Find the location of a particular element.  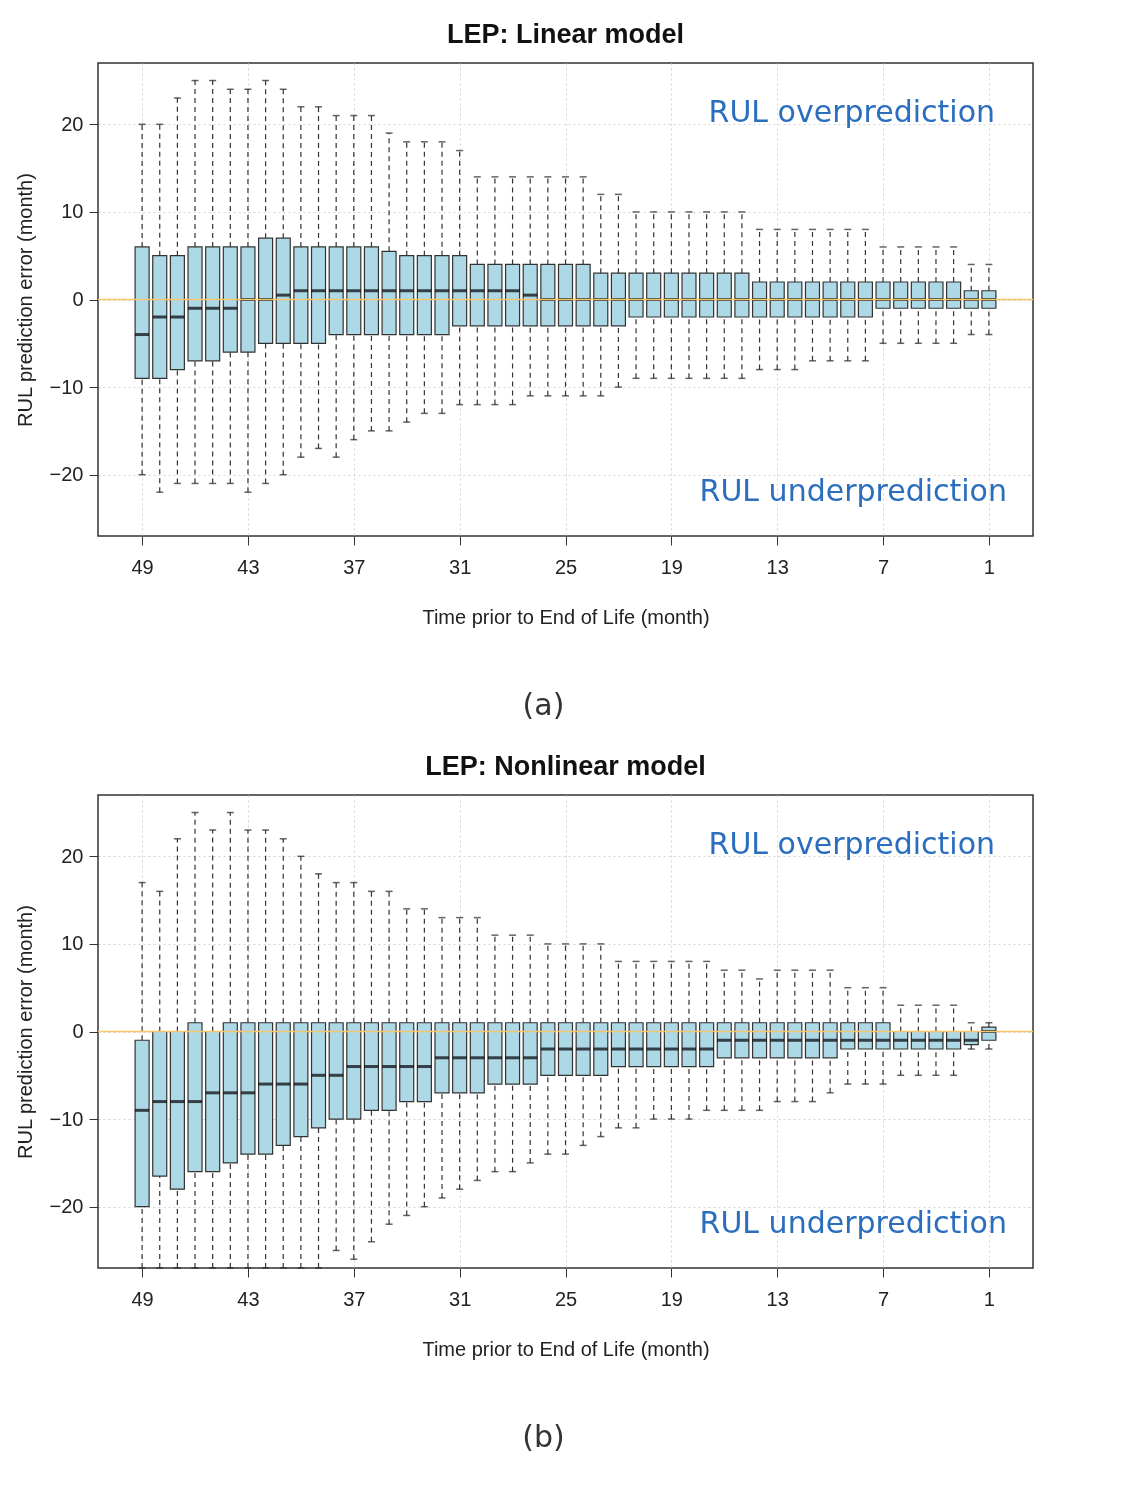

chart-title: LEP: Linear model is located at coordinates (565, 34).